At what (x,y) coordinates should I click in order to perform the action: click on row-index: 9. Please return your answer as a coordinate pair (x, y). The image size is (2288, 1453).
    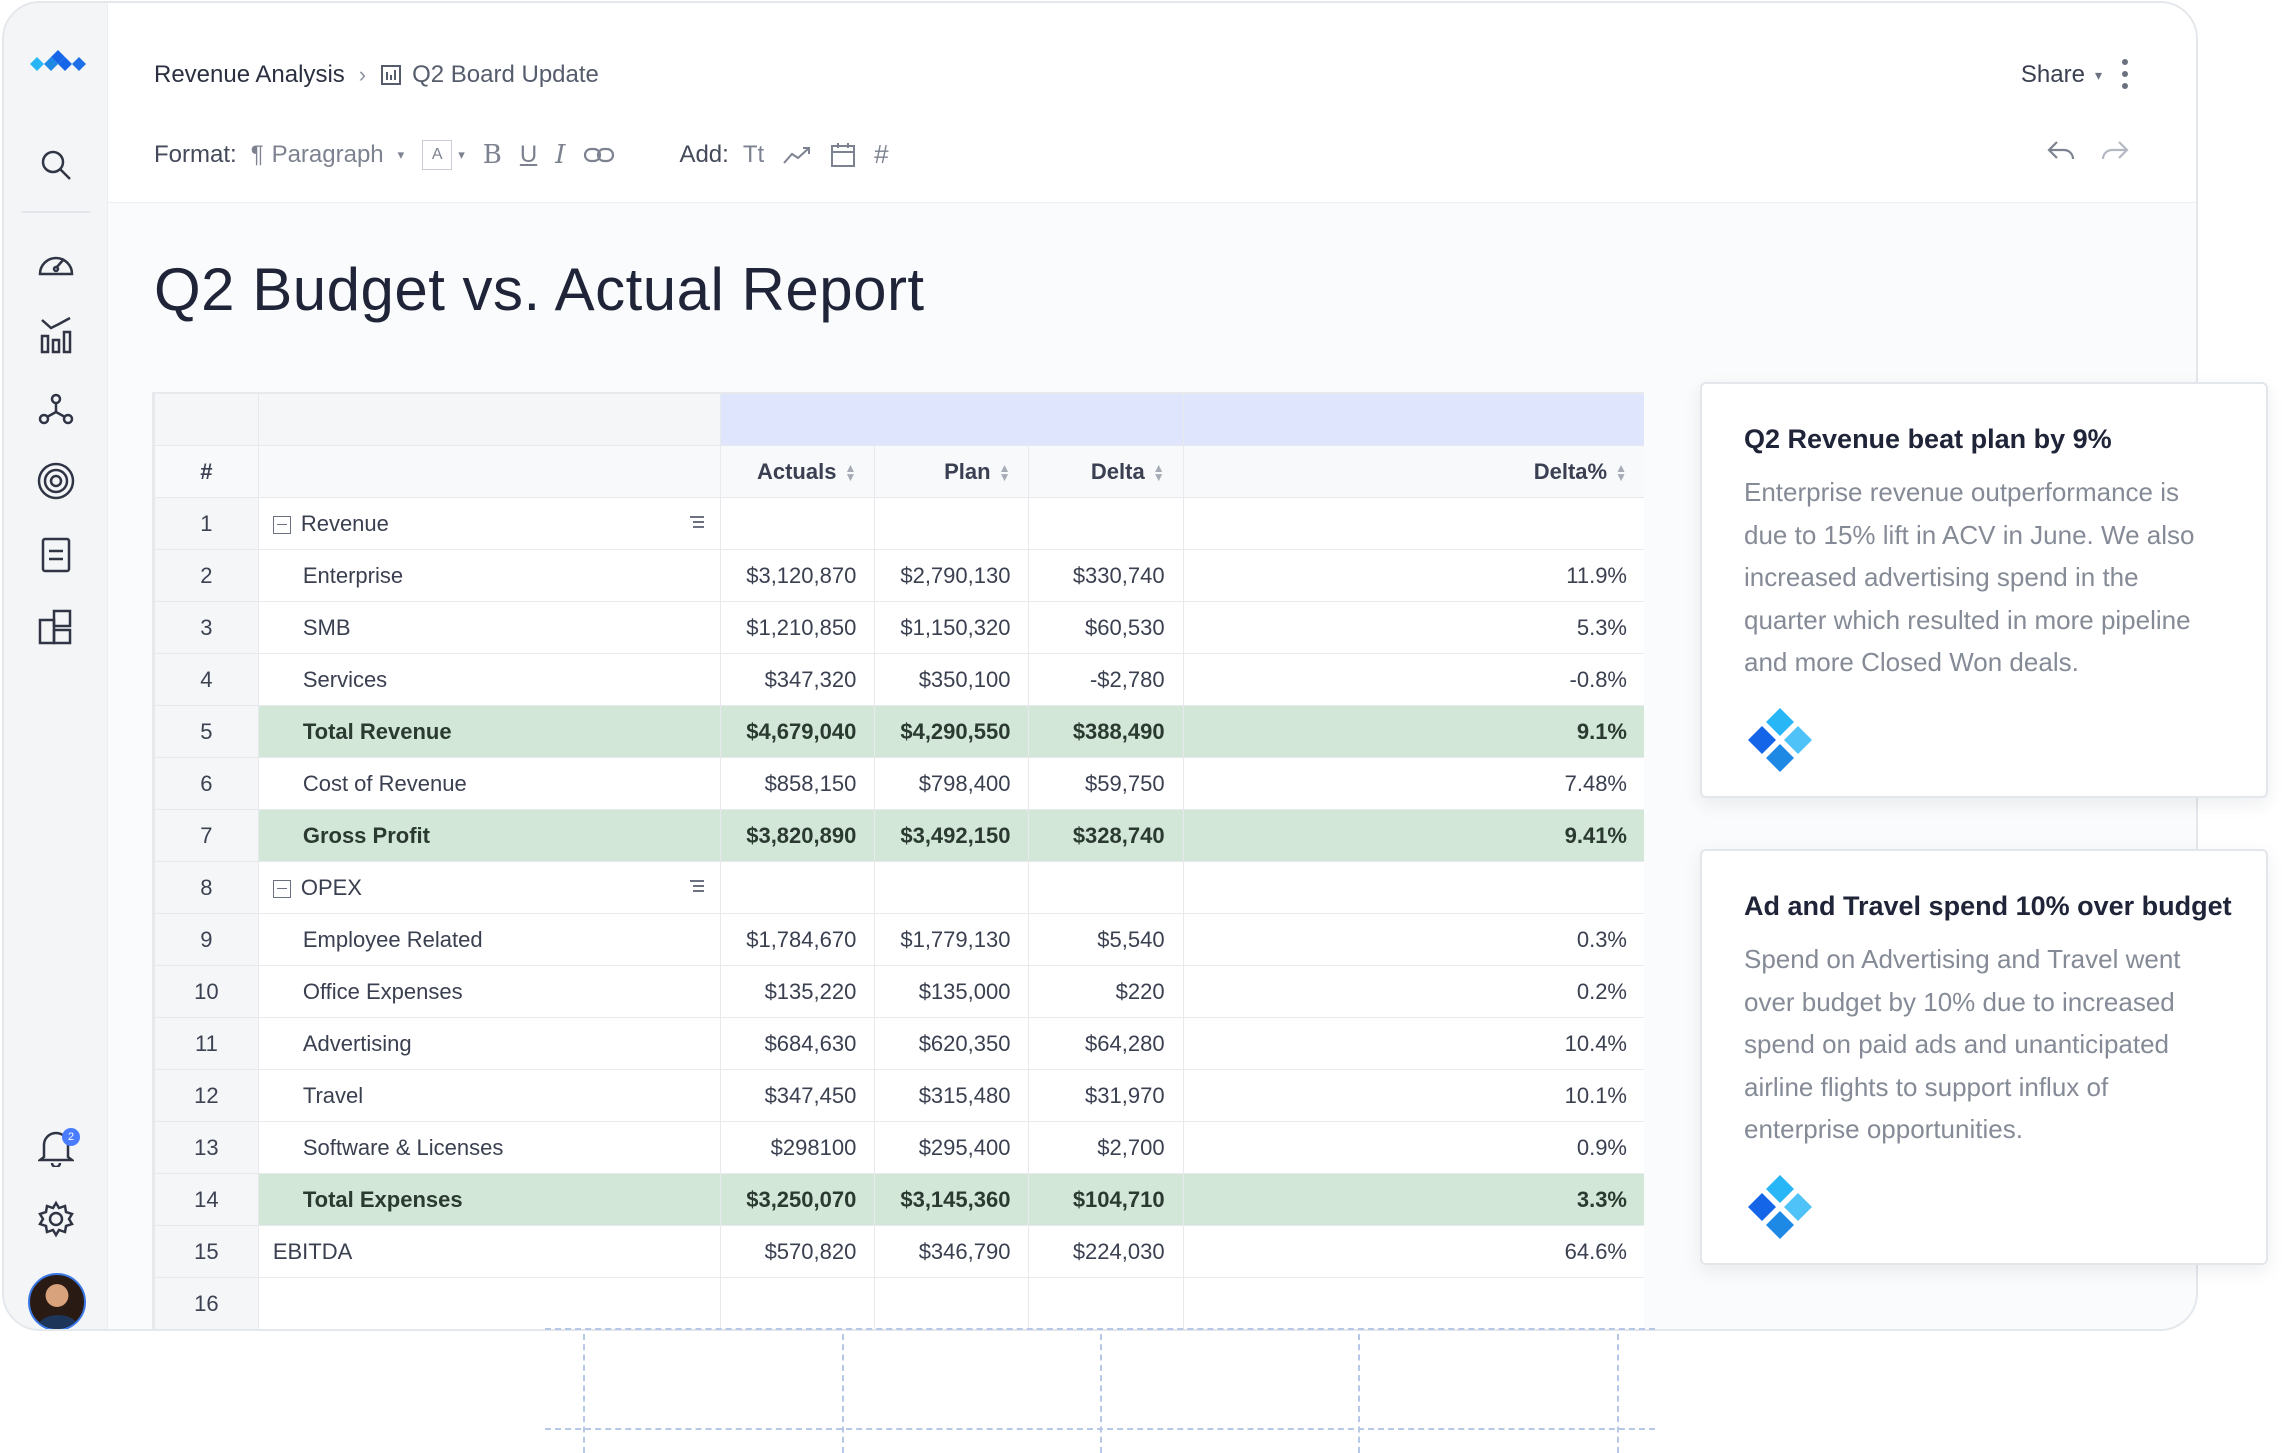
    Looking at the image, I should click on (206, 939).